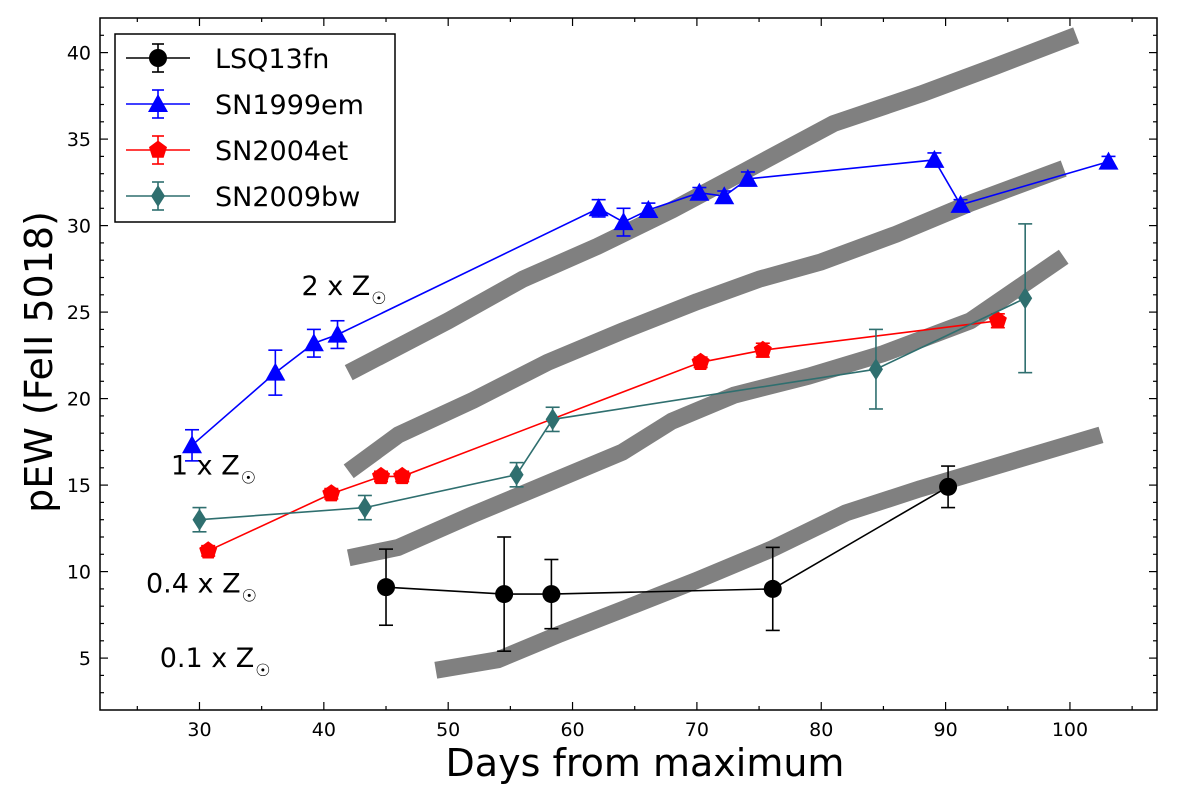  I want to click on x-tick-label: 30, so click(199, 730).